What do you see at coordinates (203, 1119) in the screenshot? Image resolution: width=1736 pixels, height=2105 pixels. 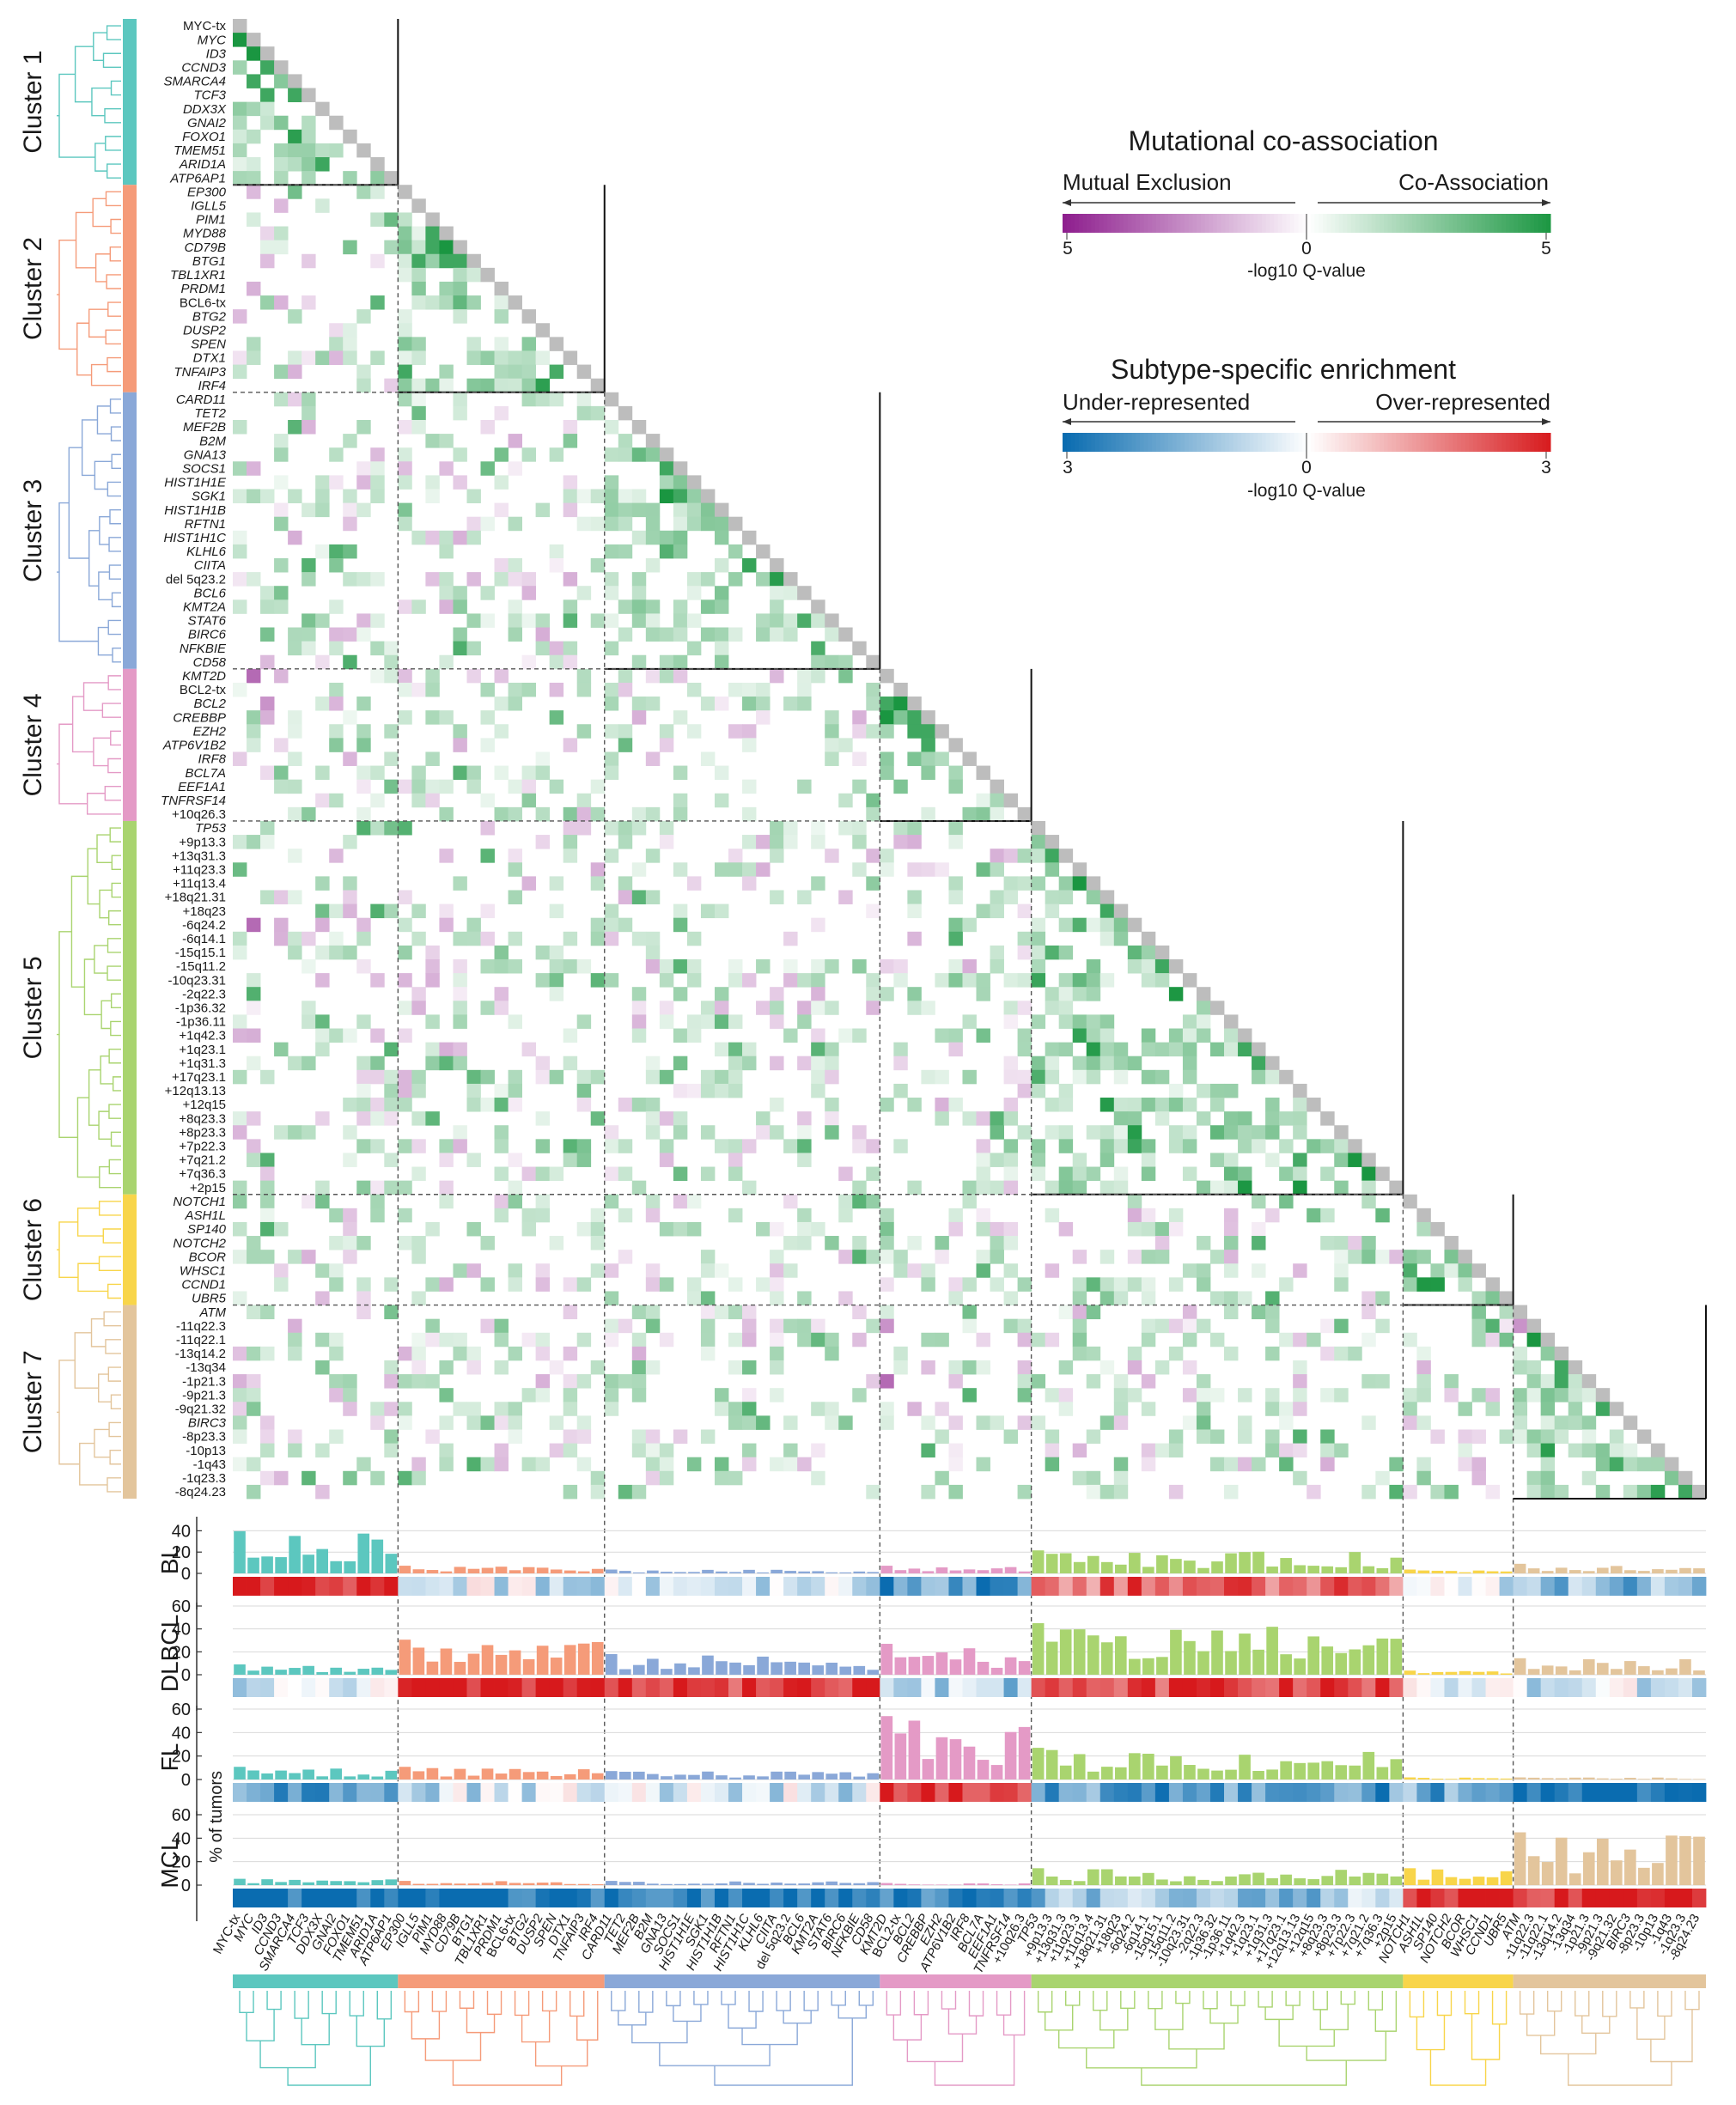 I see `row-gene-label: +8q23.3` at bounding box center [203, 1119].